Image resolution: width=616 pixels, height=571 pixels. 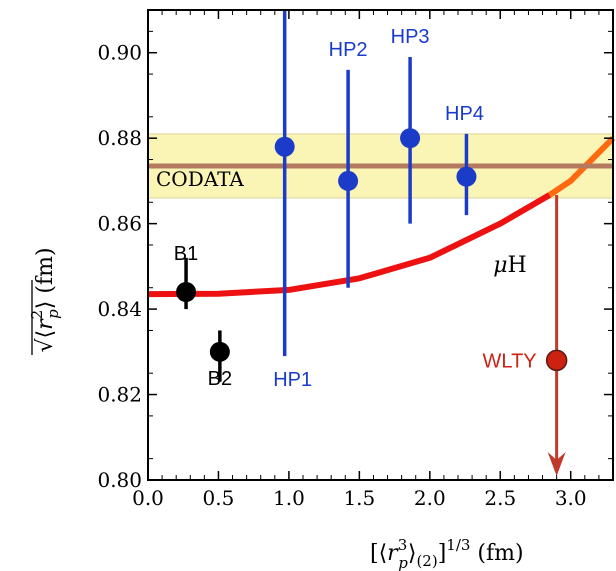 I want to click on x-tick-label: 1.0, so click(x=289, y=498).